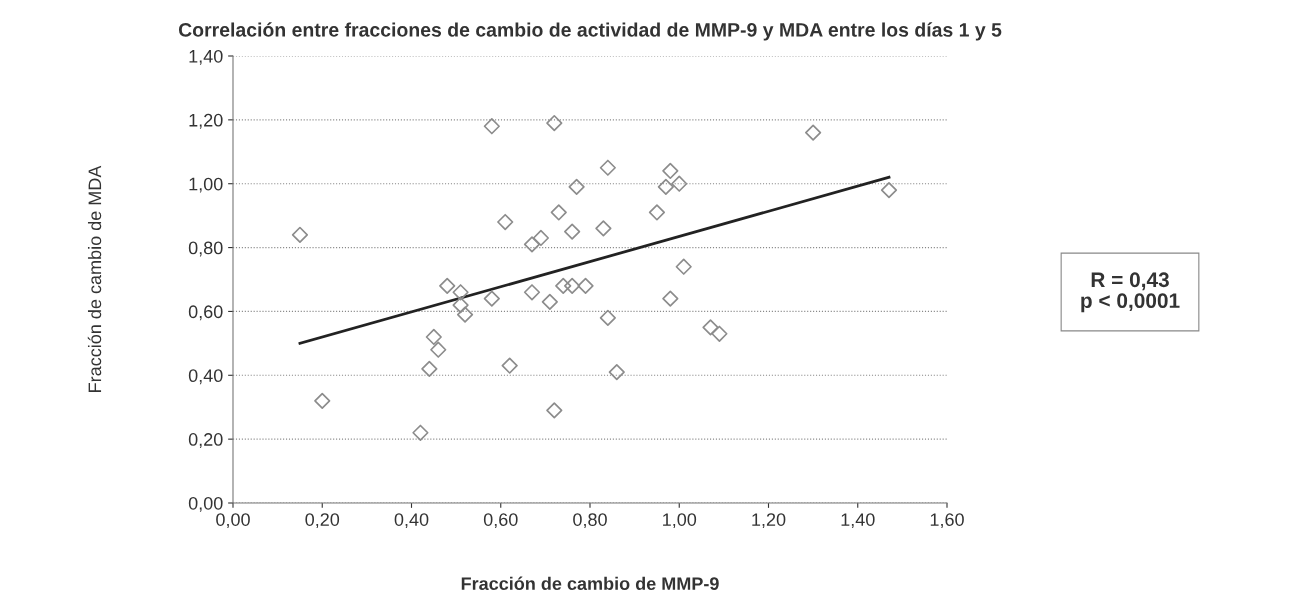 This screenshot has width=1302, height=599. What do you see at coordinates (769, 521) in the screenshot?
I see `x-tick-label: 1,20` at bounding box center [769, 521].